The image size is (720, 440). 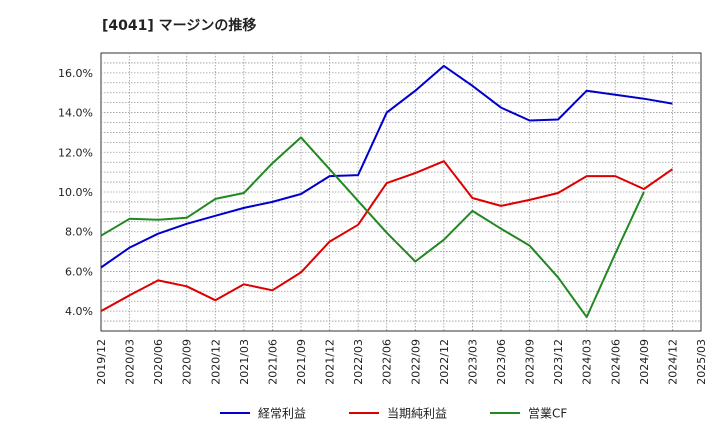 I want to click on legend-label-1: 経常利益, so click(x=282, y=414).